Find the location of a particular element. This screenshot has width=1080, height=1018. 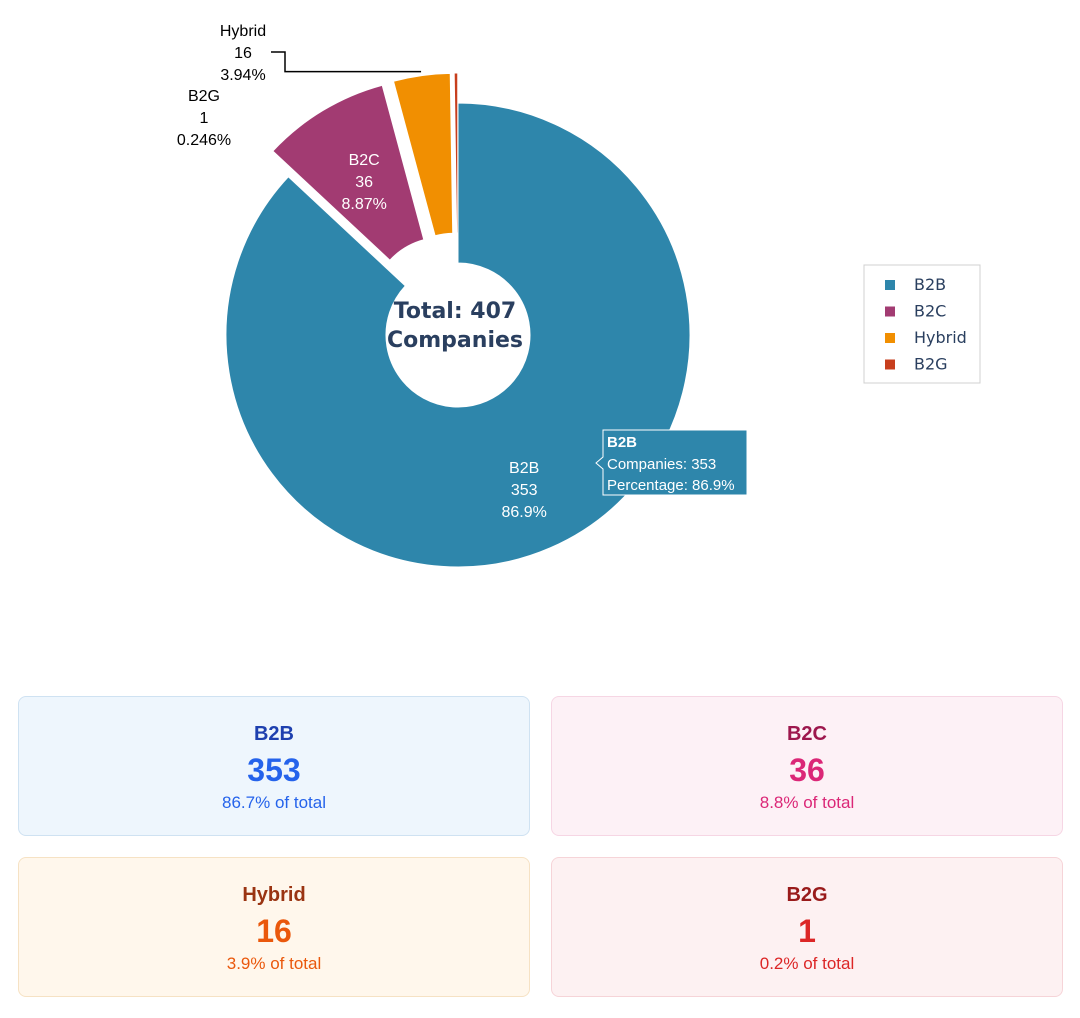

card-b2g: B2G 1 0.2% of total is located at coordinates (807, 927).